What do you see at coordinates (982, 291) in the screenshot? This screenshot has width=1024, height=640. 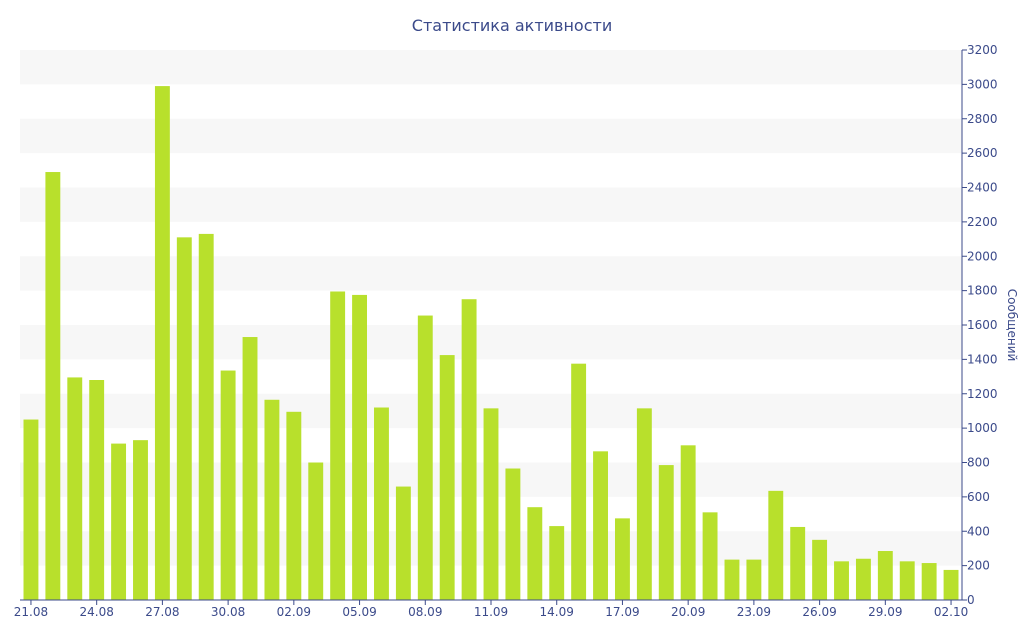 I see `y-tick-label: 1800` at bounding box center [982, 291].